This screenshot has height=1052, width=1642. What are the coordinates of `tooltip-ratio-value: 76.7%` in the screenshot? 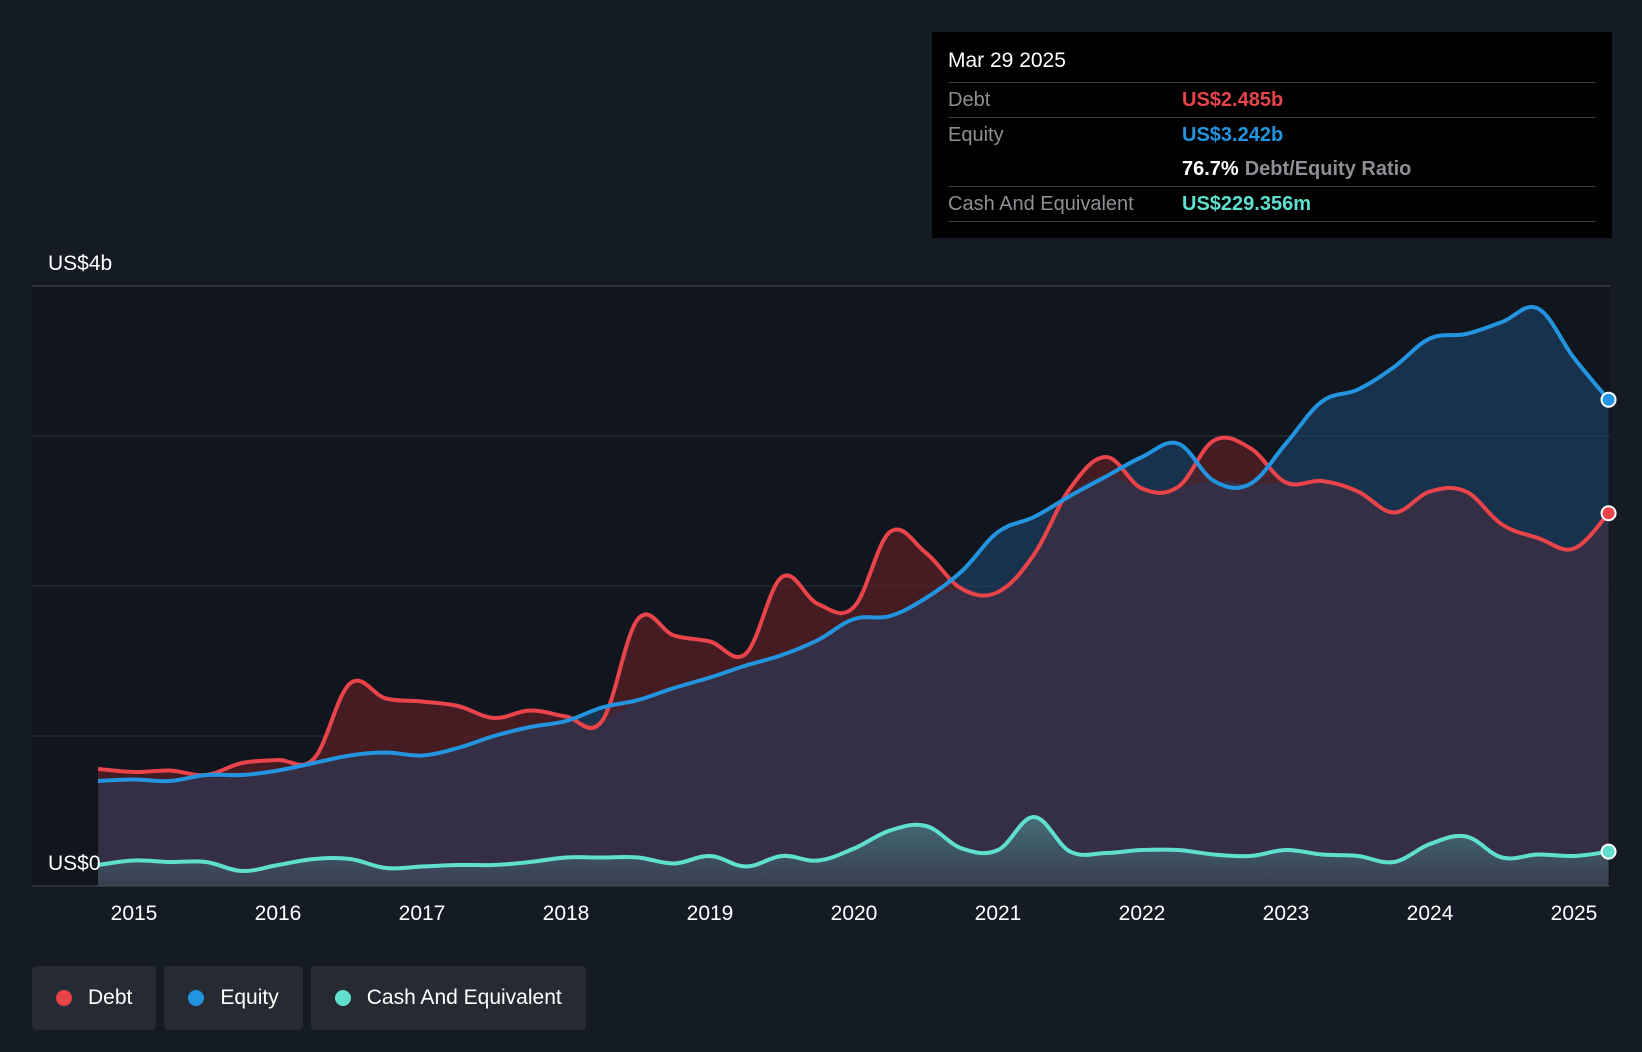 It's located at (1210, 168).